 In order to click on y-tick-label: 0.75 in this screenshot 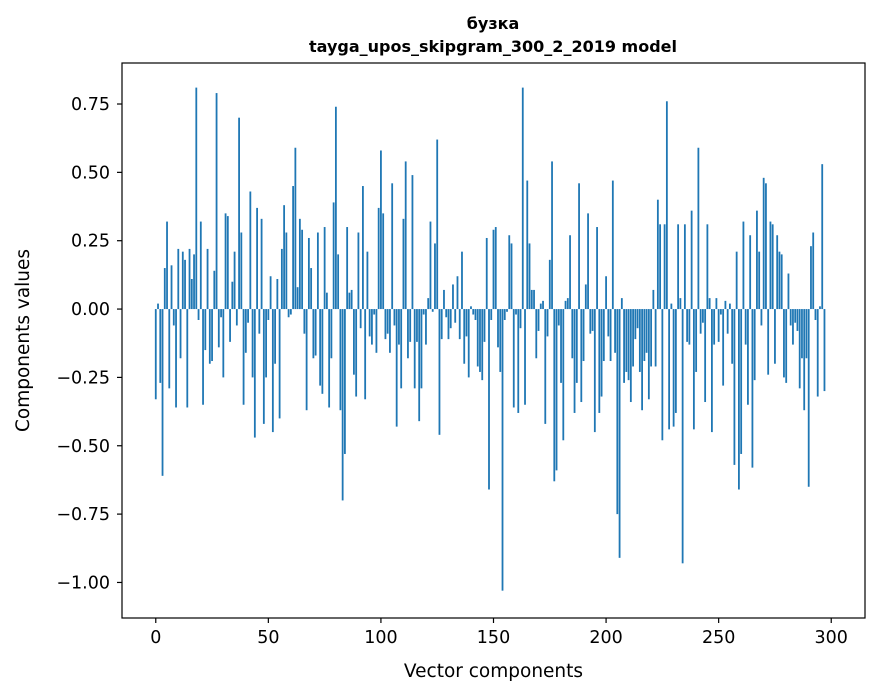, I will do `click(90, 105)`.